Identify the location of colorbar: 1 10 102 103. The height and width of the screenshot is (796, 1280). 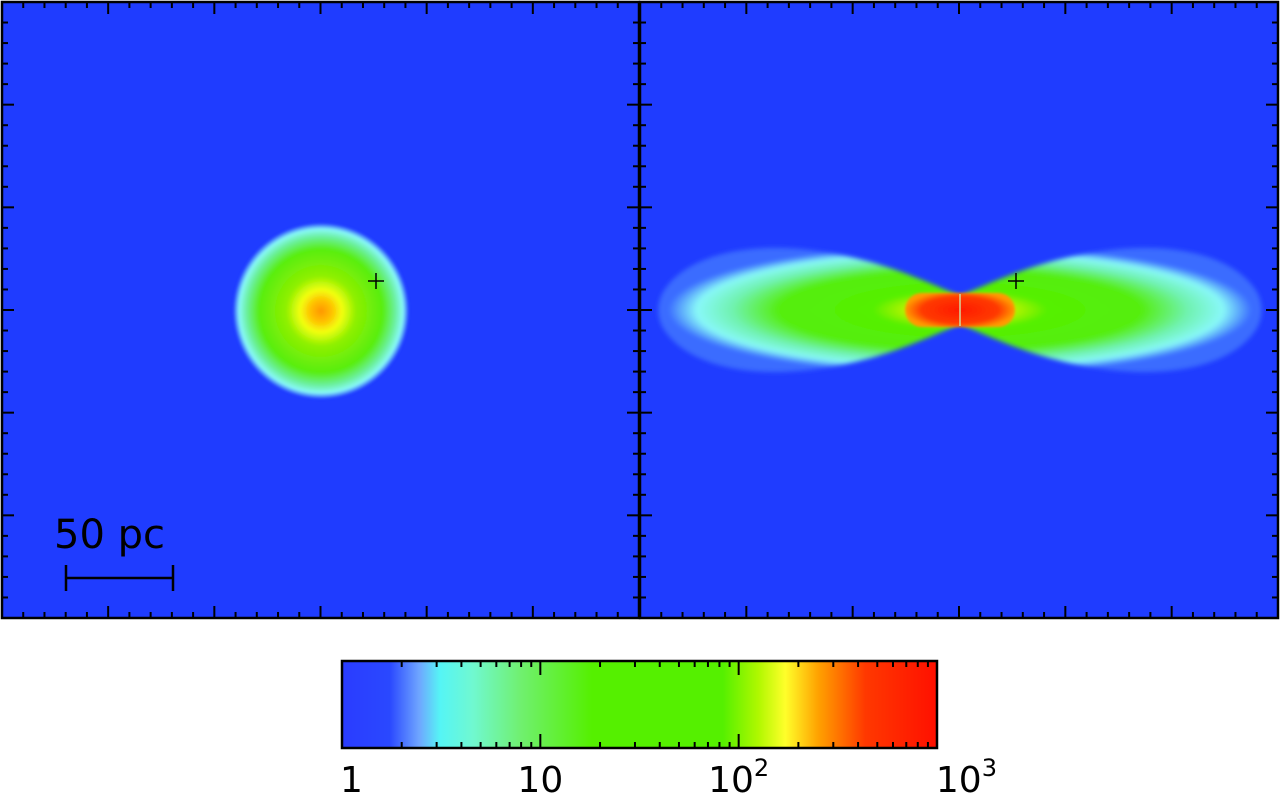
(668, 727).